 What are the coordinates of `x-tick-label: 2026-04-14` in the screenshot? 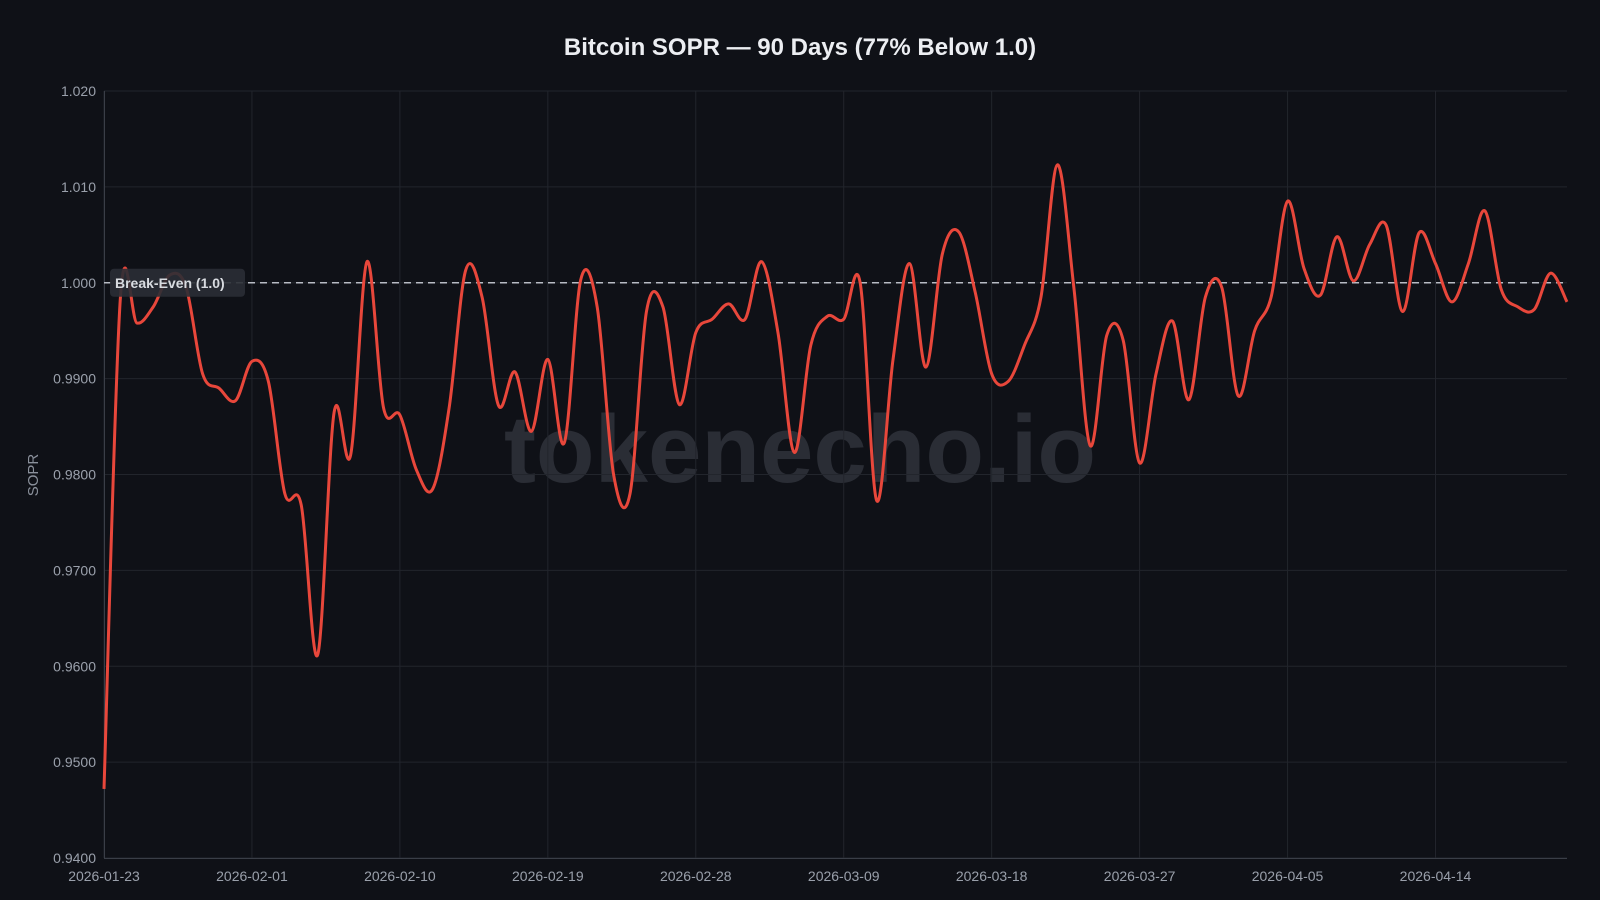 It's located at (1436, 876).